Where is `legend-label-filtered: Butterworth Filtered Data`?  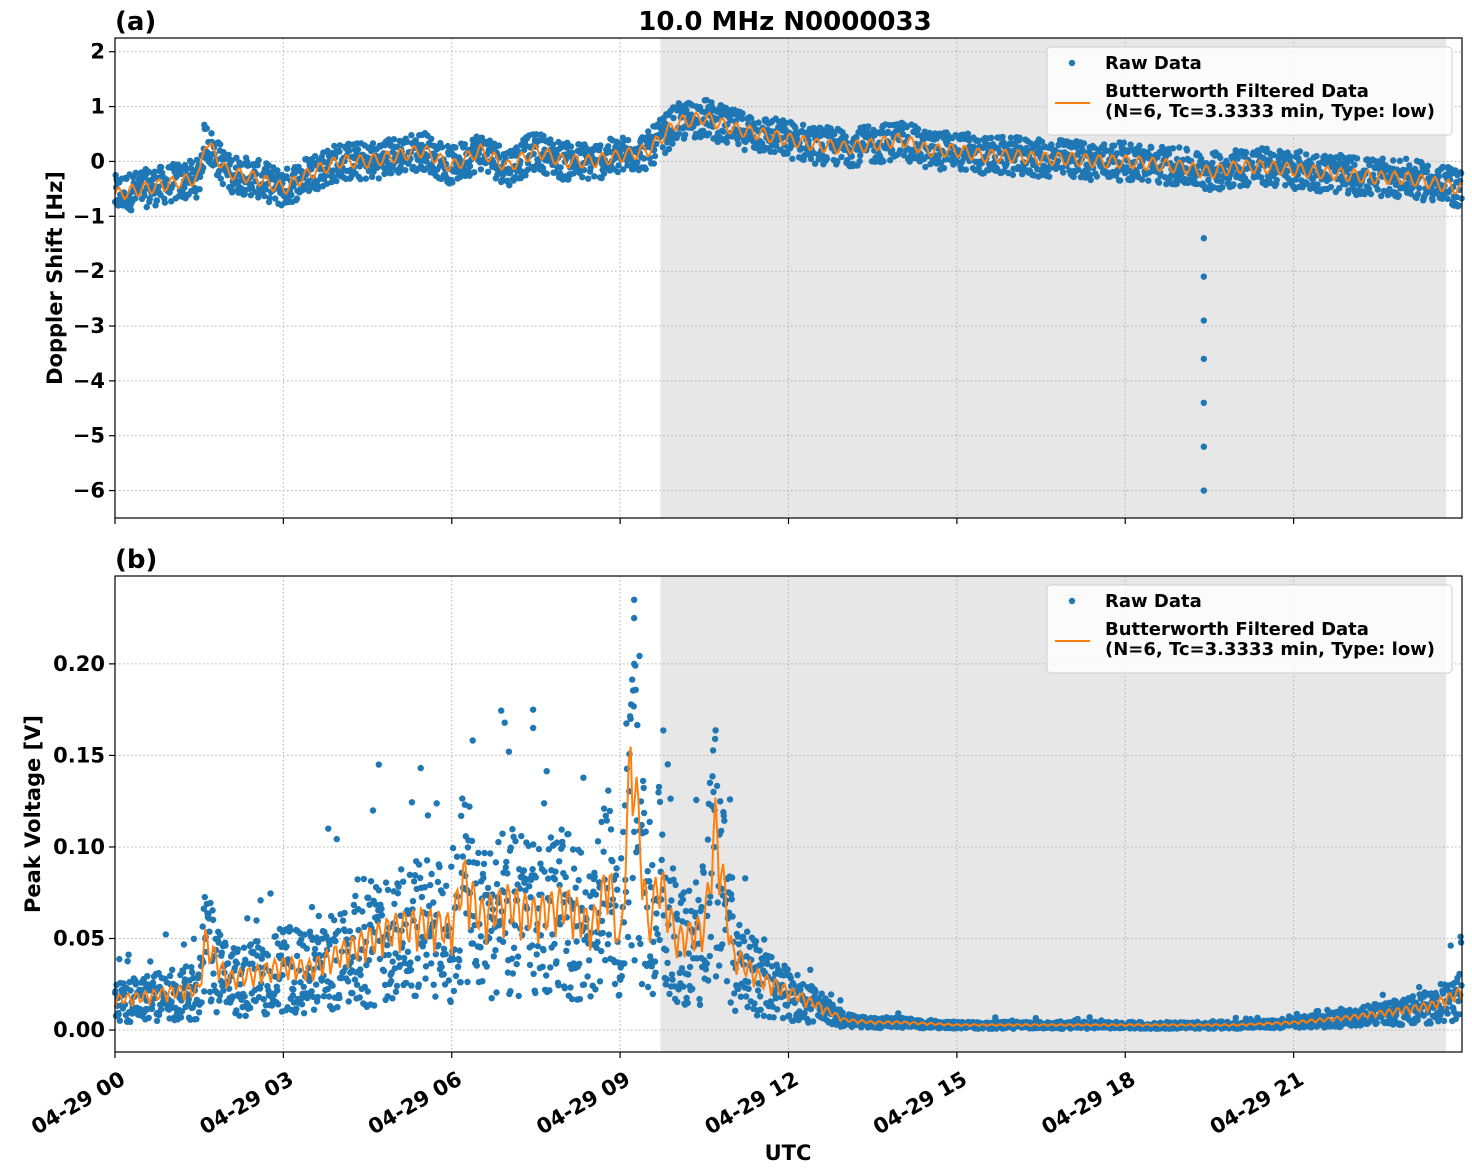
legend-label-filtered: Butterworth Filtered Data is located at coordinates (1237, 91).